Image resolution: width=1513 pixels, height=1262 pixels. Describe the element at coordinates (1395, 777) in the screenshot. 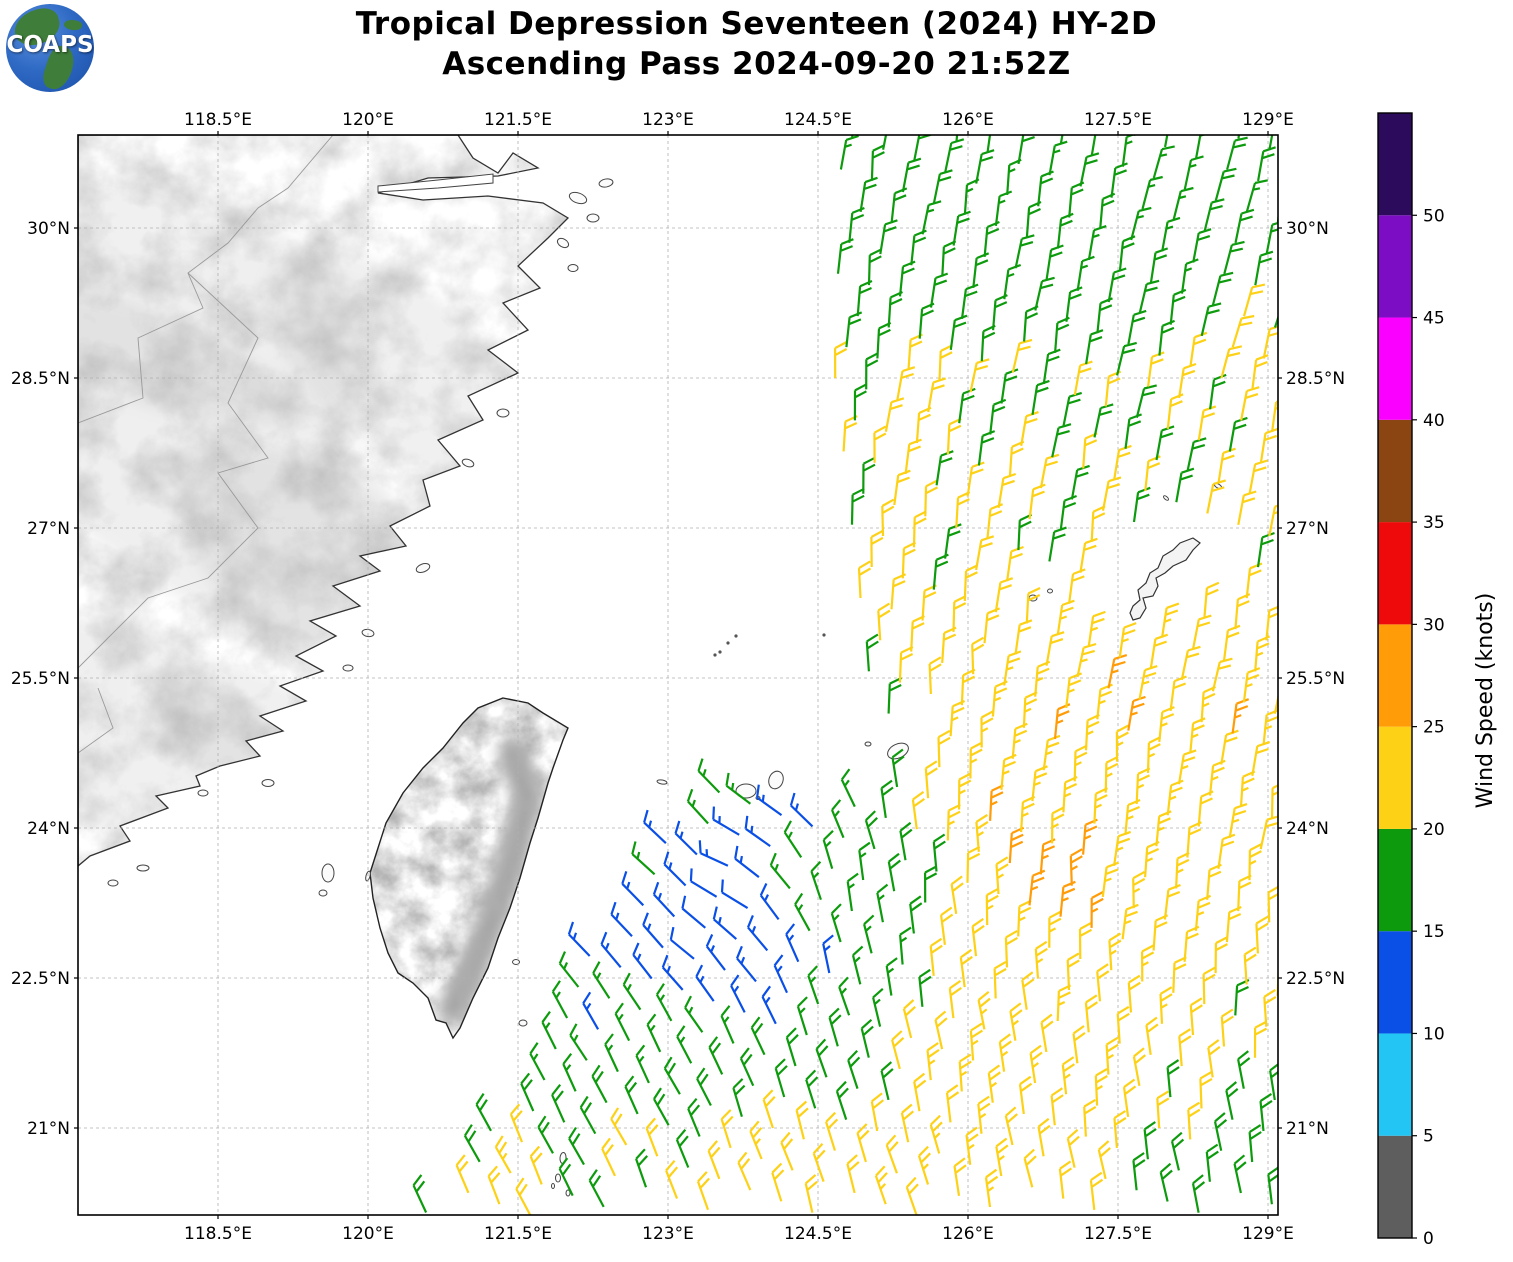

I see `colorbar-segment` at that location.